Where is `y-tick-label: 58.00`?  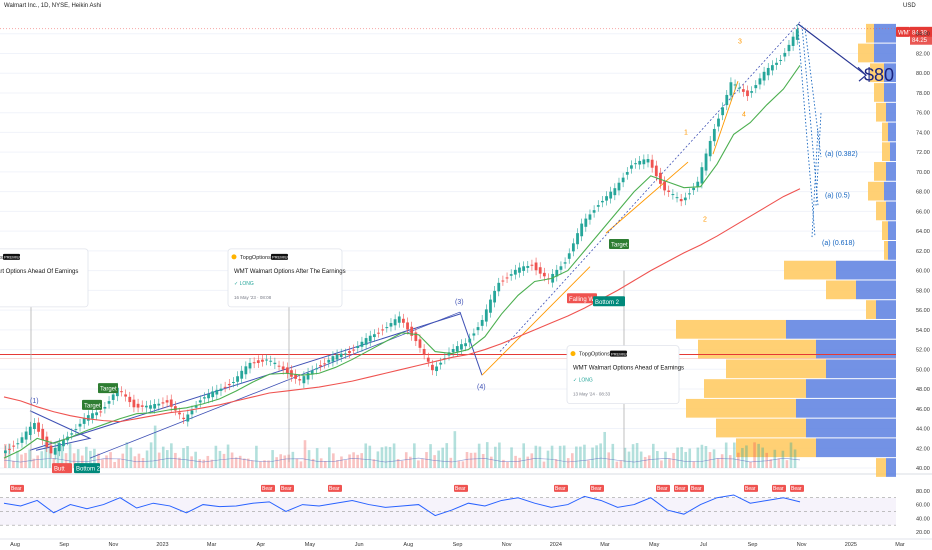
y-tick-label: 58.00 is located at coordinates (923, 291).